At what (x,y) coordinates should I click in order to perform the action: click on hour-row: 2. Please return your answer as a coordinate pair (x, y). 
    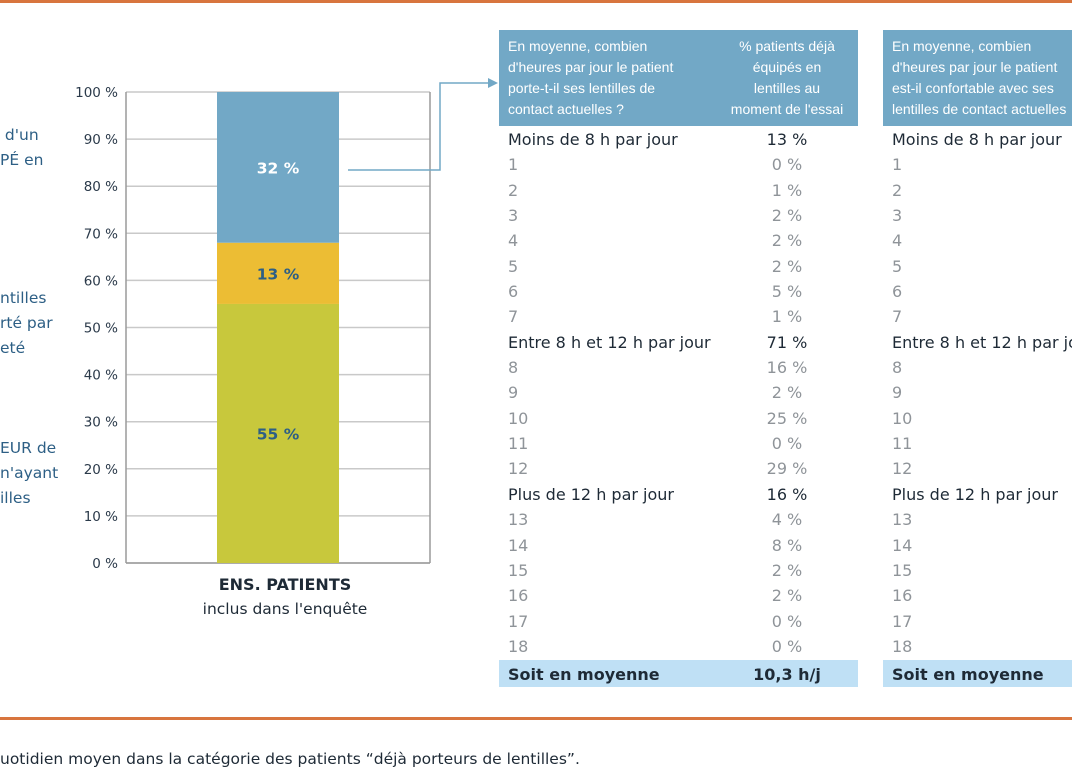
    Looking at the image, I should click on (977, 189).